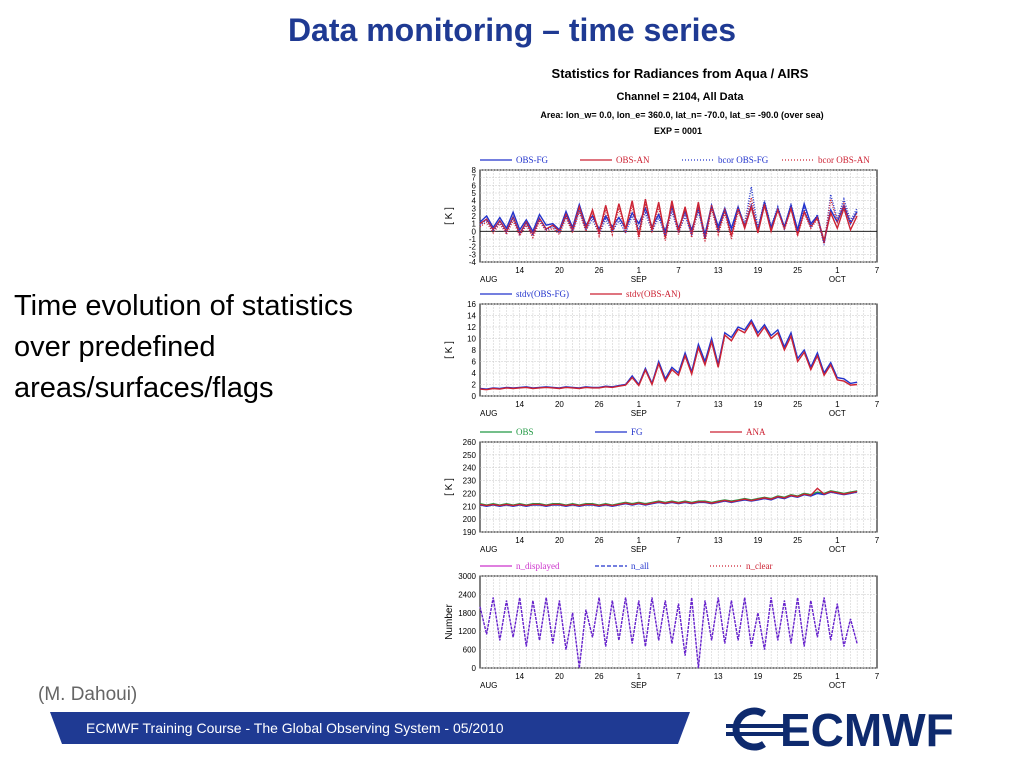  What do you see at coordinates (470, 442) in the screenshot?
I see `y-tick-label: 260` at bounding box center [470, 442].